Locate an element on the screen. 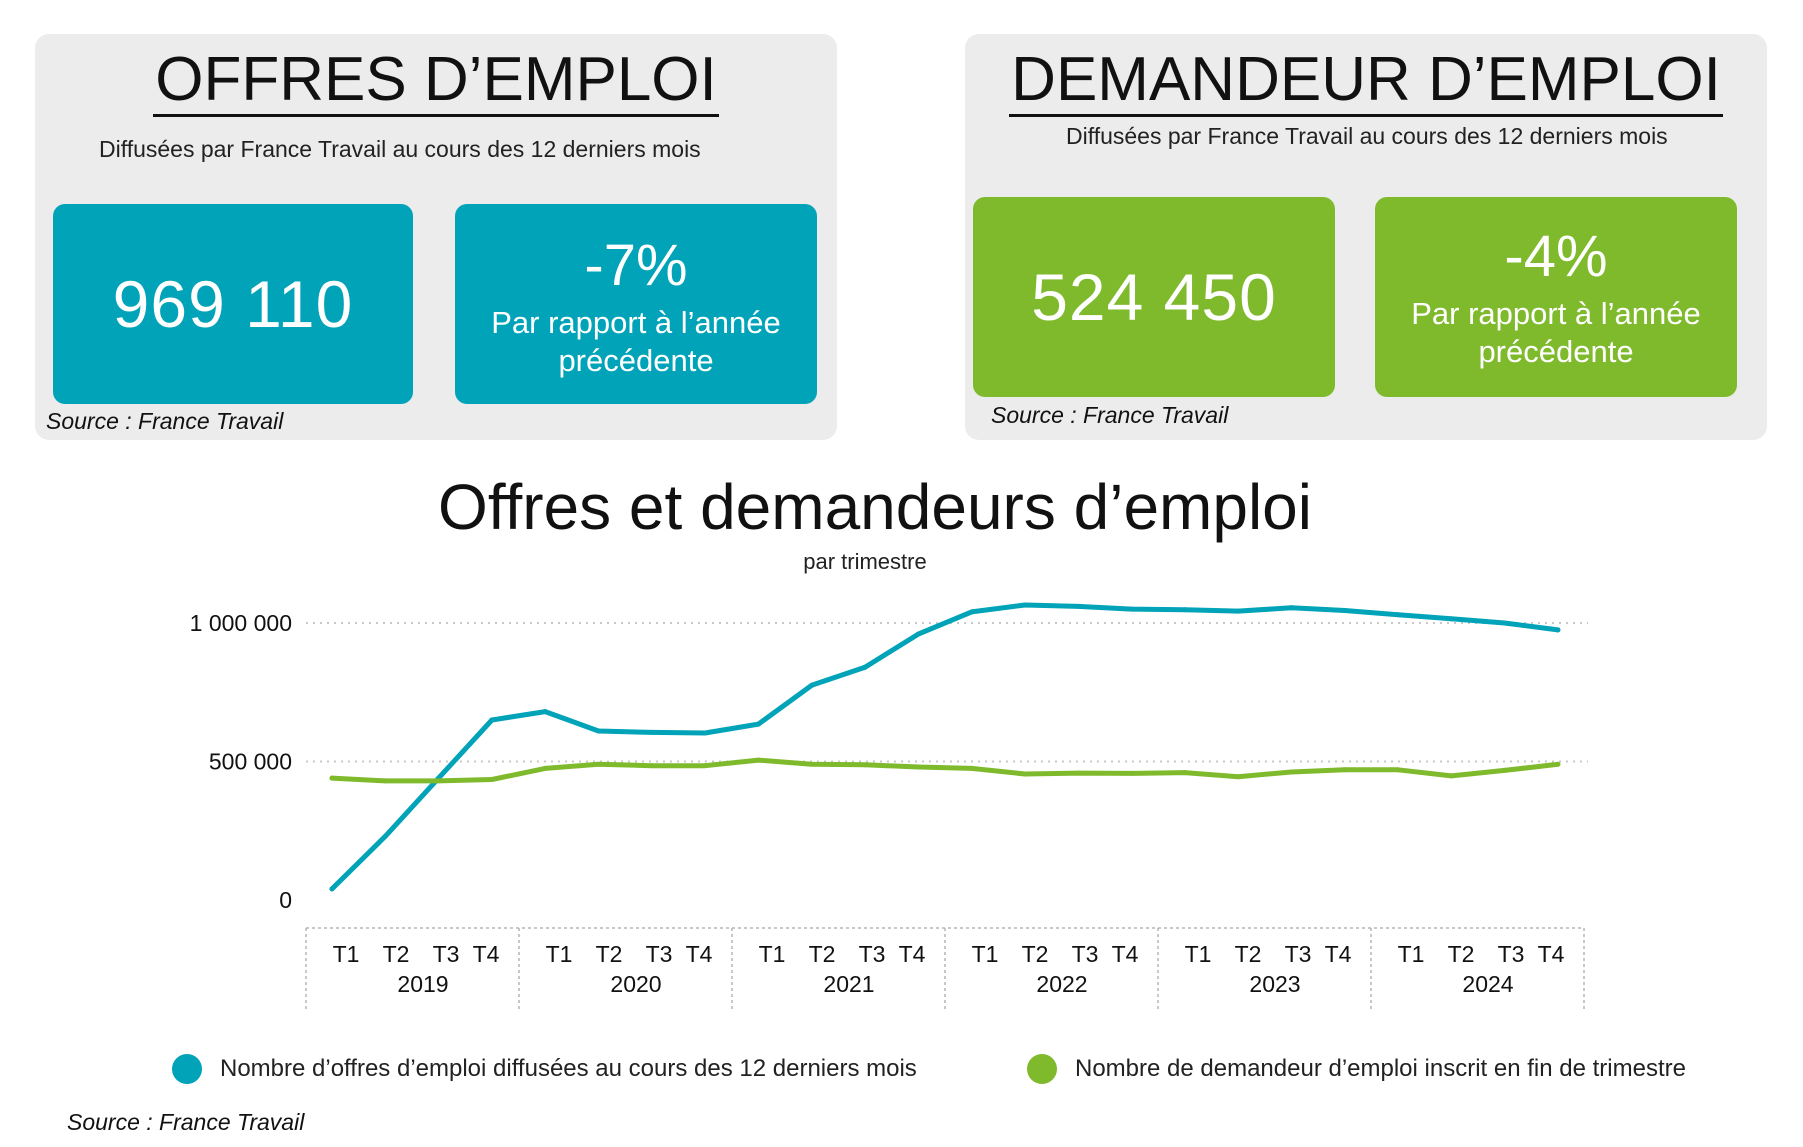 The image size is (1803, 1147). demandeurs-change-card: -4% Par rapport à l’année précédente is located at coordinates (1556, 297).